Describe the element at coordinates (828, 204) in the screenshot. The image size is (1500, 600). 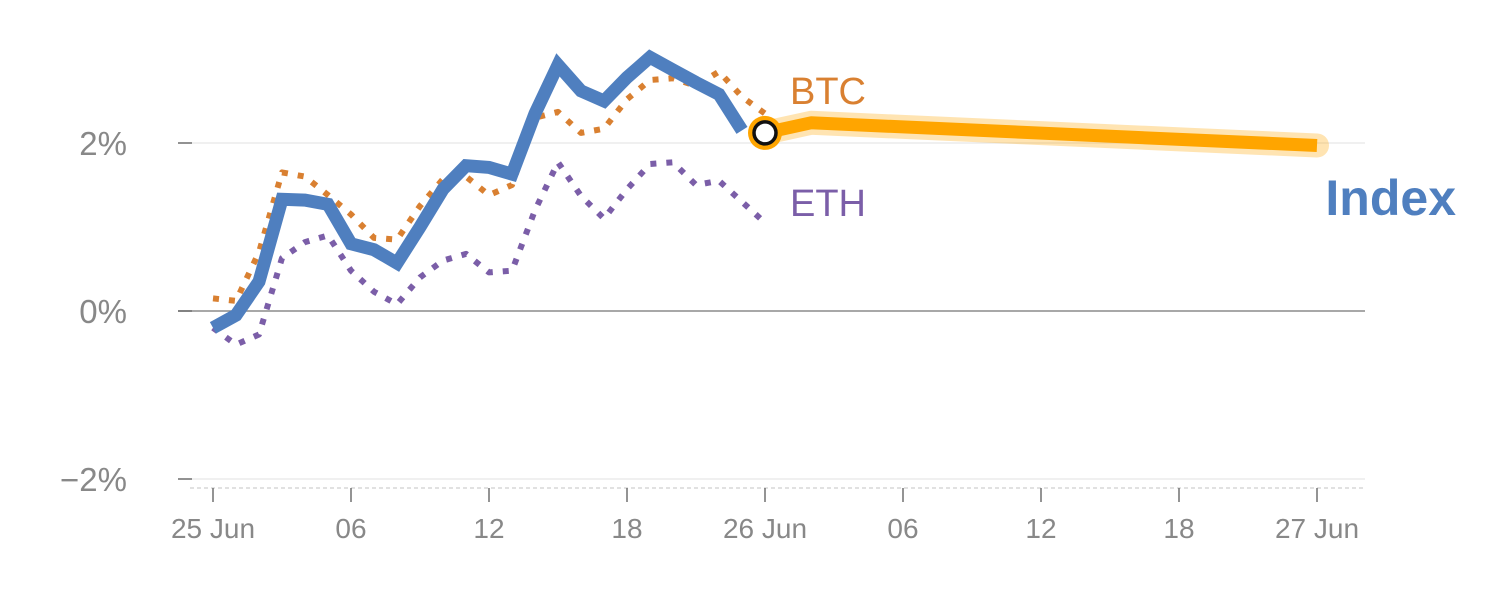
I see `eth-label: ETH` at that location.